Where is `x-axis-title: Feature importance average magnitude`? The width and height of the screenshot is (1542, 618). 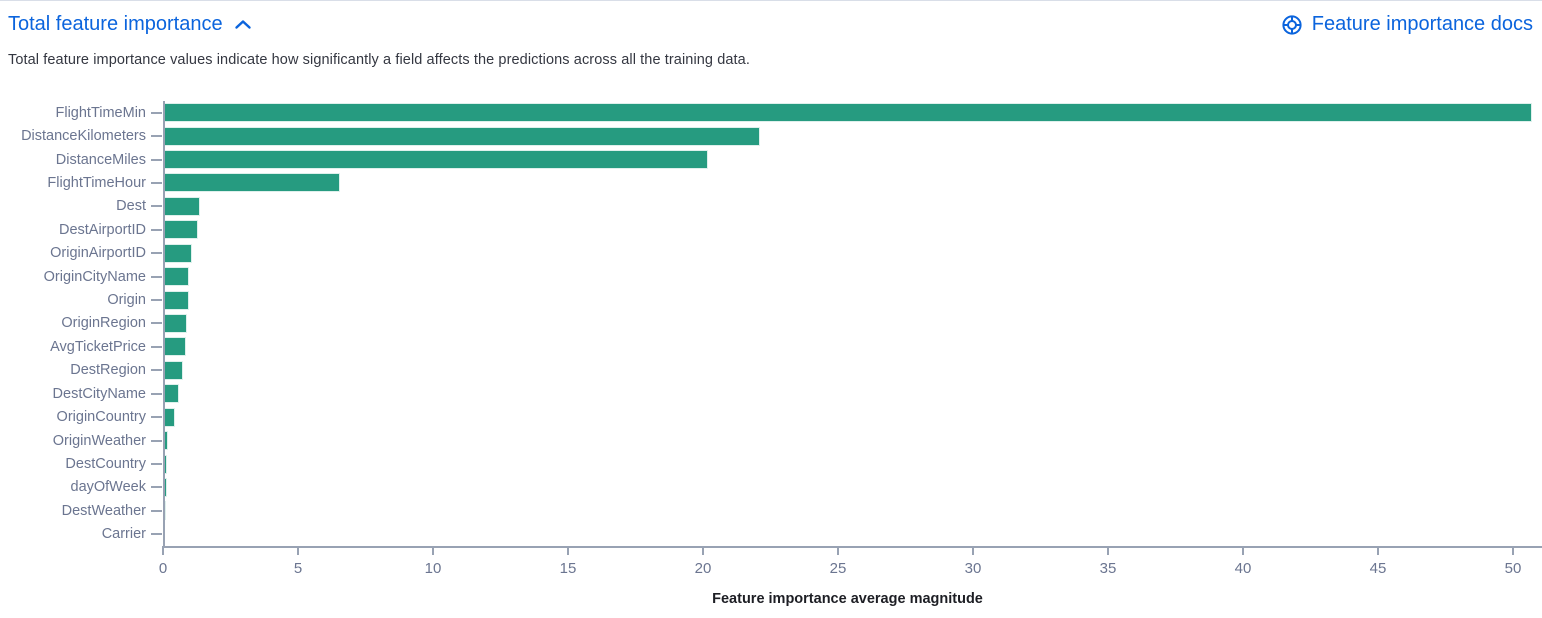 x-axis-title: Feature importance average magnitude is located at coordinates (847, 599).